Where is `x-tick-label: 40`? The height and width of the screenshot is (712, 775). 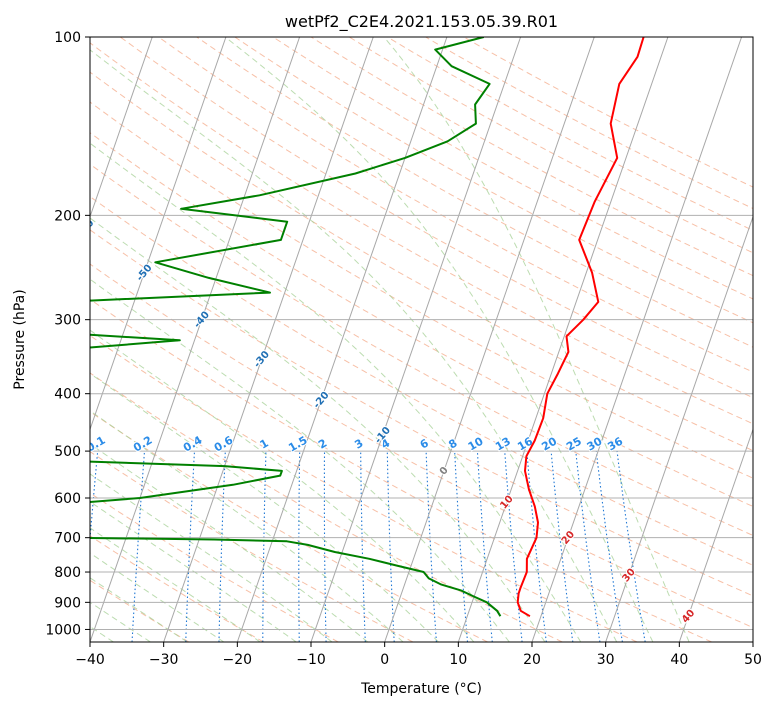
x-tick-label: 40 is located at coordinates (679, 660).